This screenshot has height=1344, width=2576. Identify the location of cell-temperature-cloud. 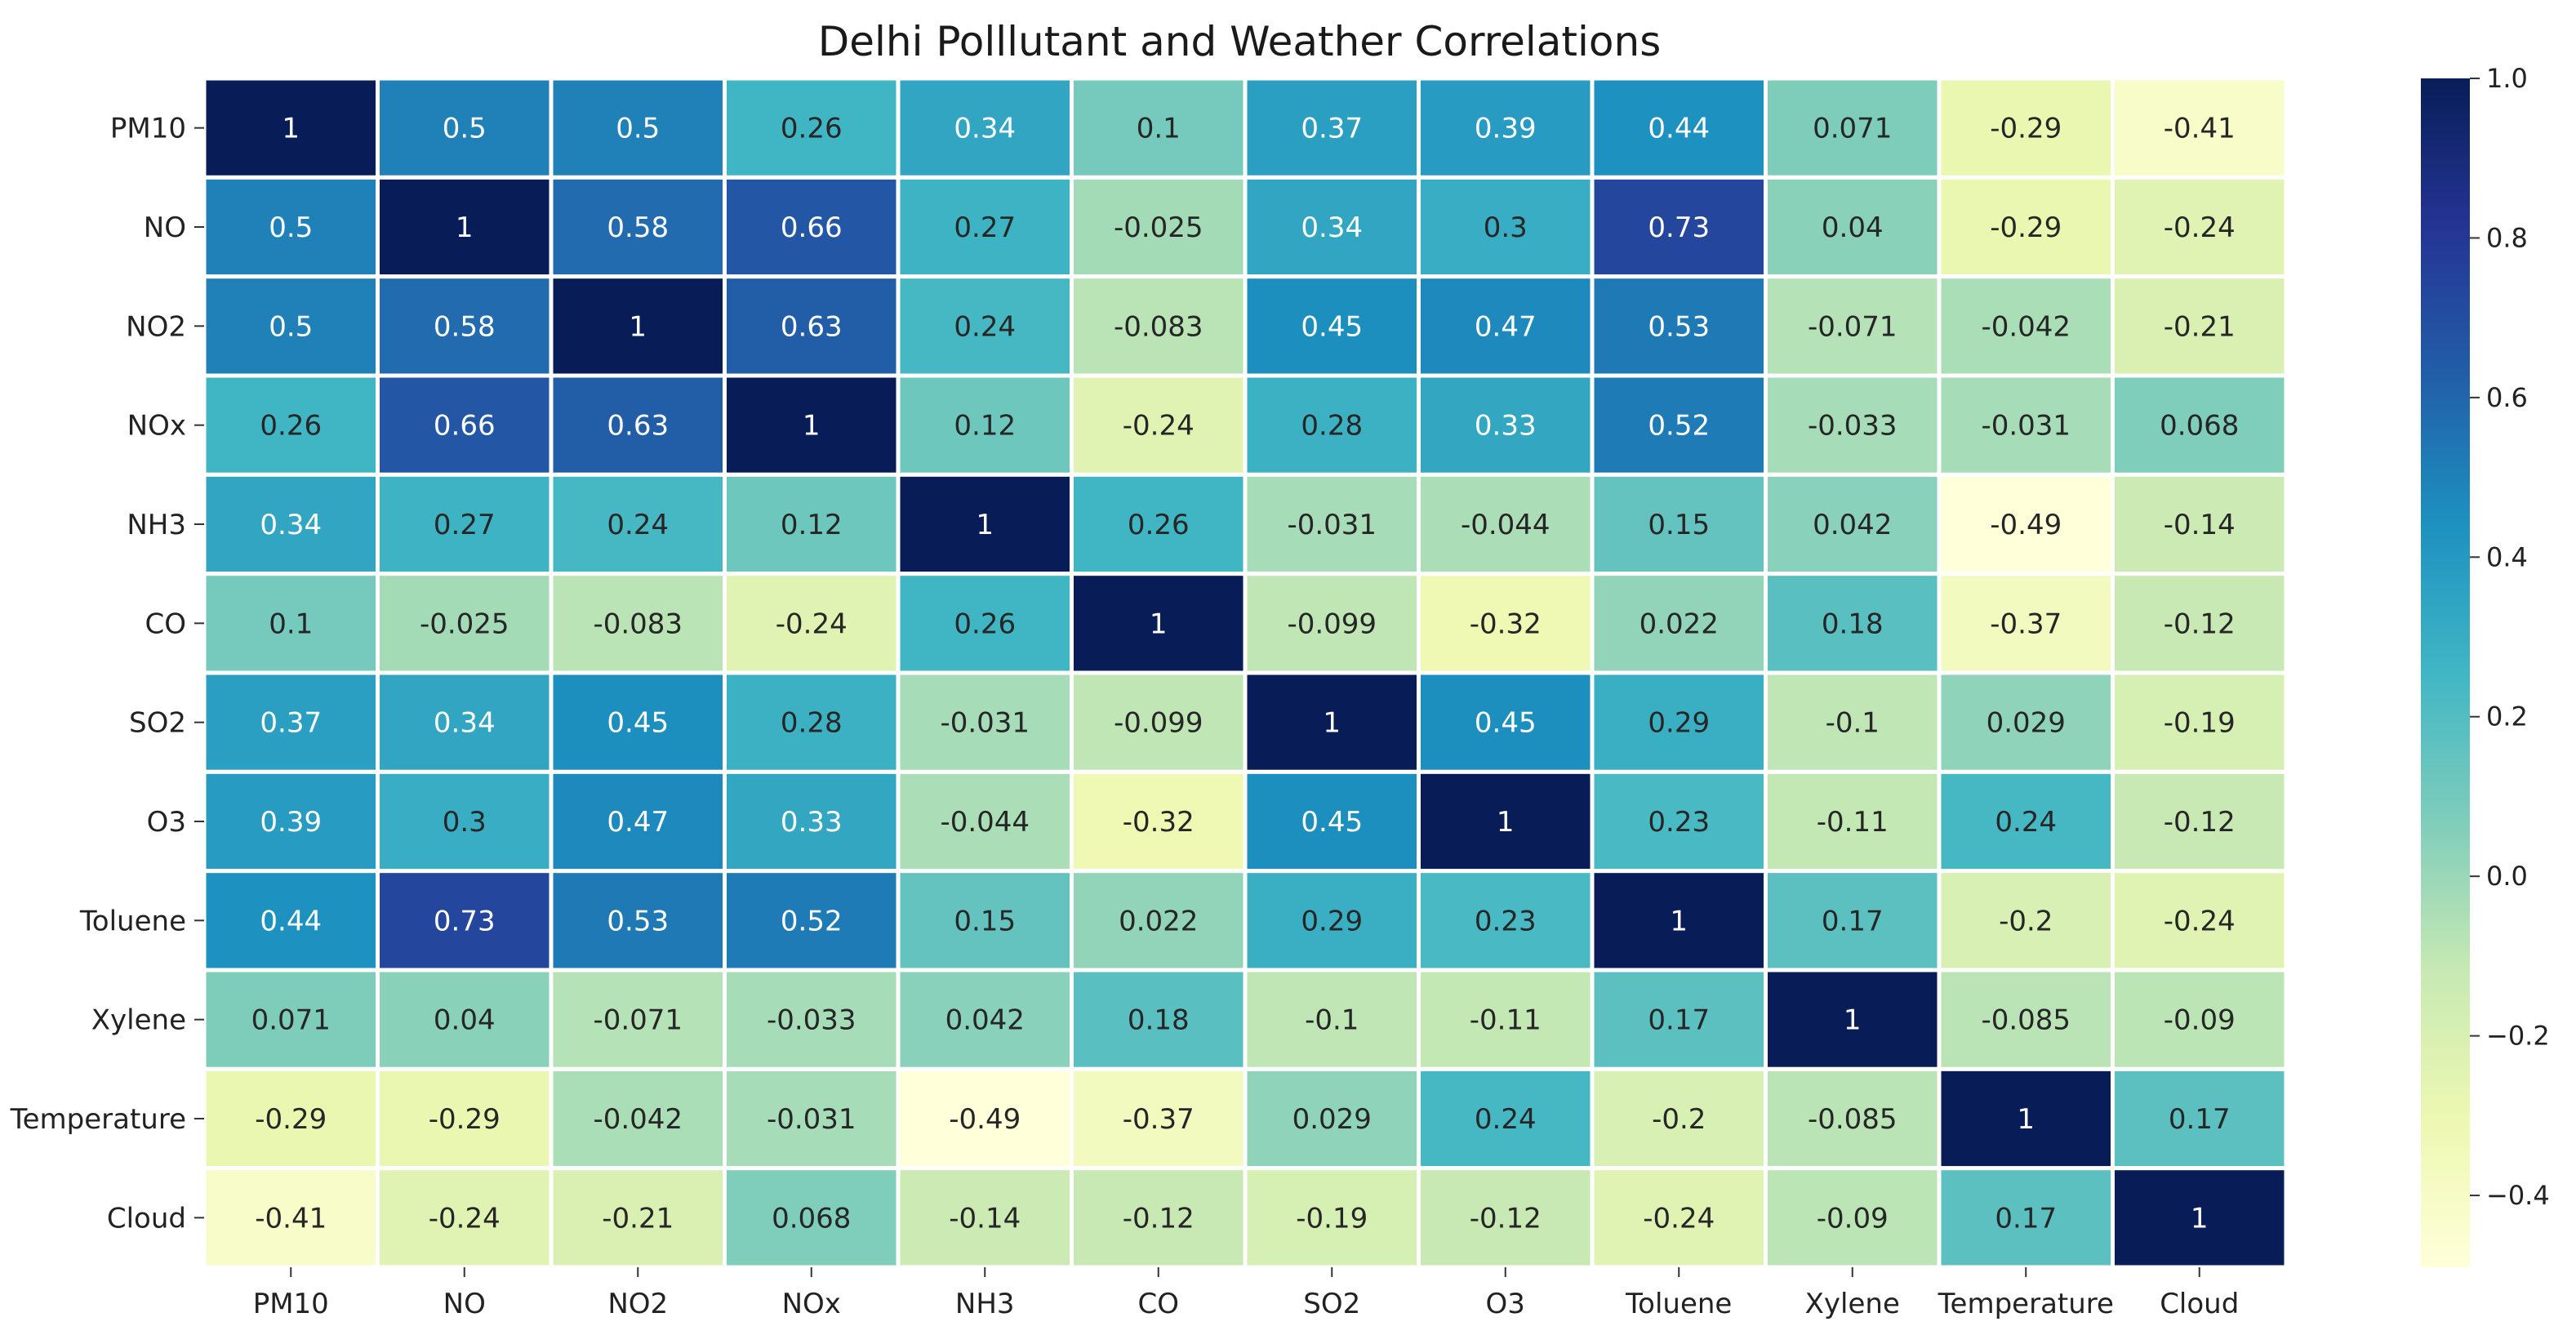
(2200, 1118).